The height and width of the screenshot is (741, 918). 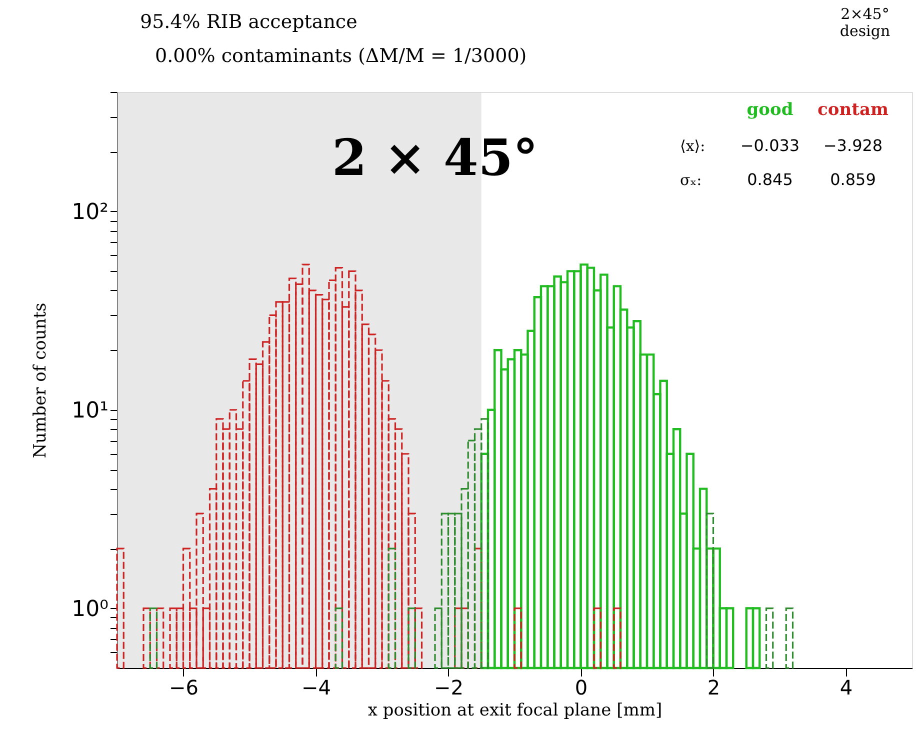 I want to click on x-tick-label: 0, so click(x=581, y=688).